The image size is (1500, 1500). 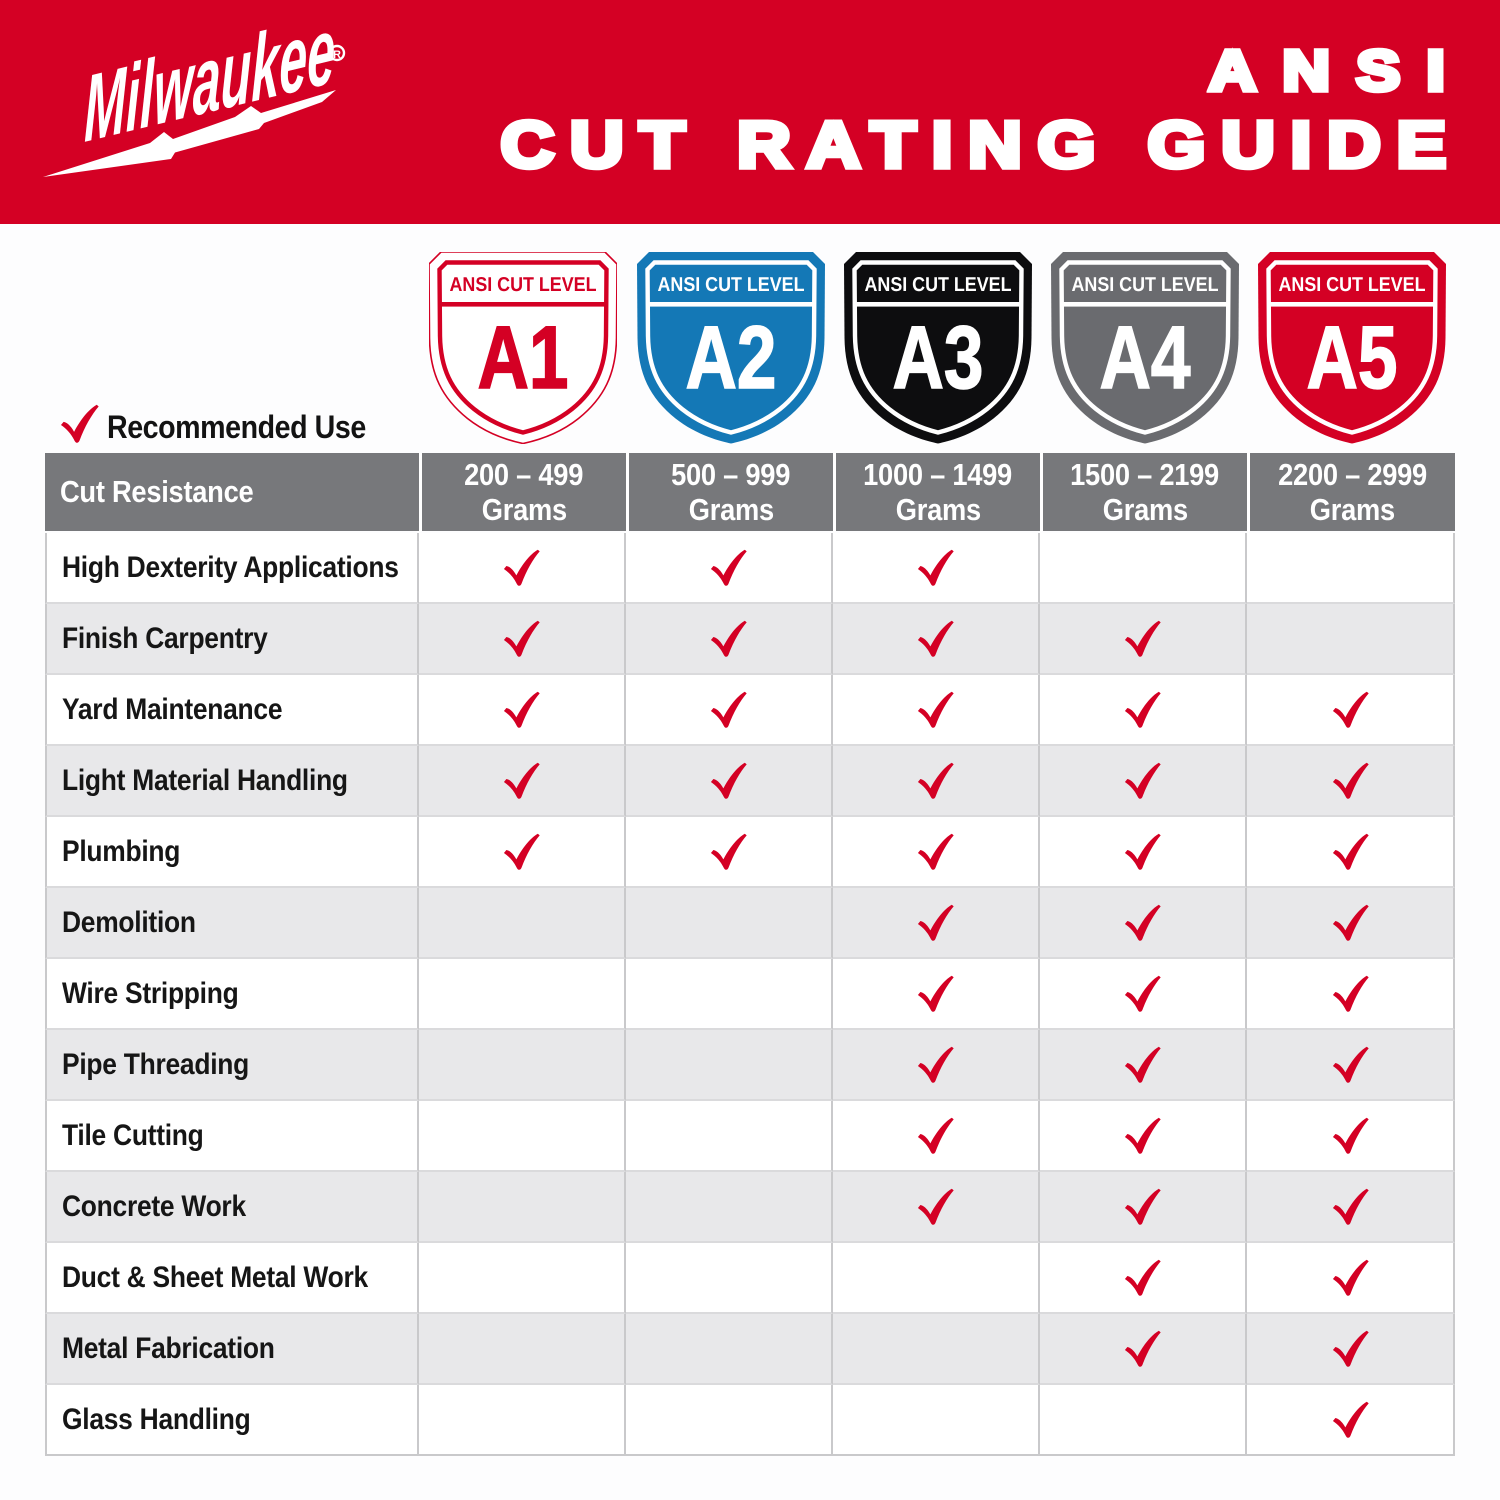 I want to click on svg-text: A3, so click(x=937, y=357).